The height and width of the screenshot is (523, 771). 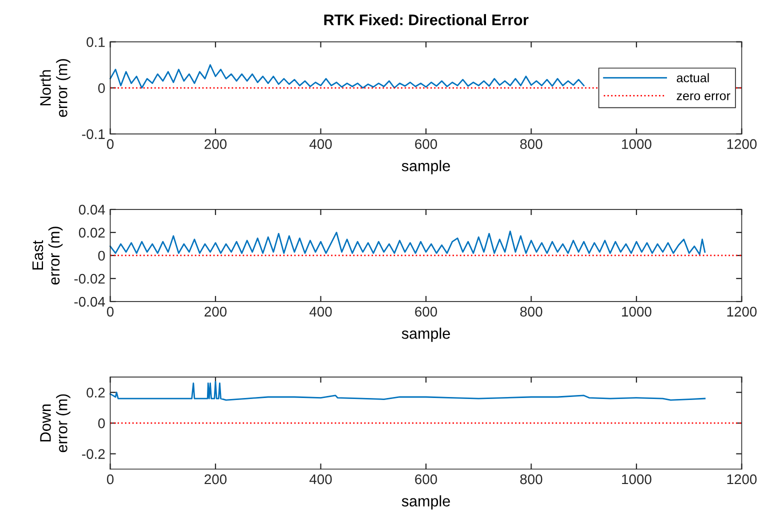 I want to click on y-axis-title: Down error (m), so click(x=55, y=423).